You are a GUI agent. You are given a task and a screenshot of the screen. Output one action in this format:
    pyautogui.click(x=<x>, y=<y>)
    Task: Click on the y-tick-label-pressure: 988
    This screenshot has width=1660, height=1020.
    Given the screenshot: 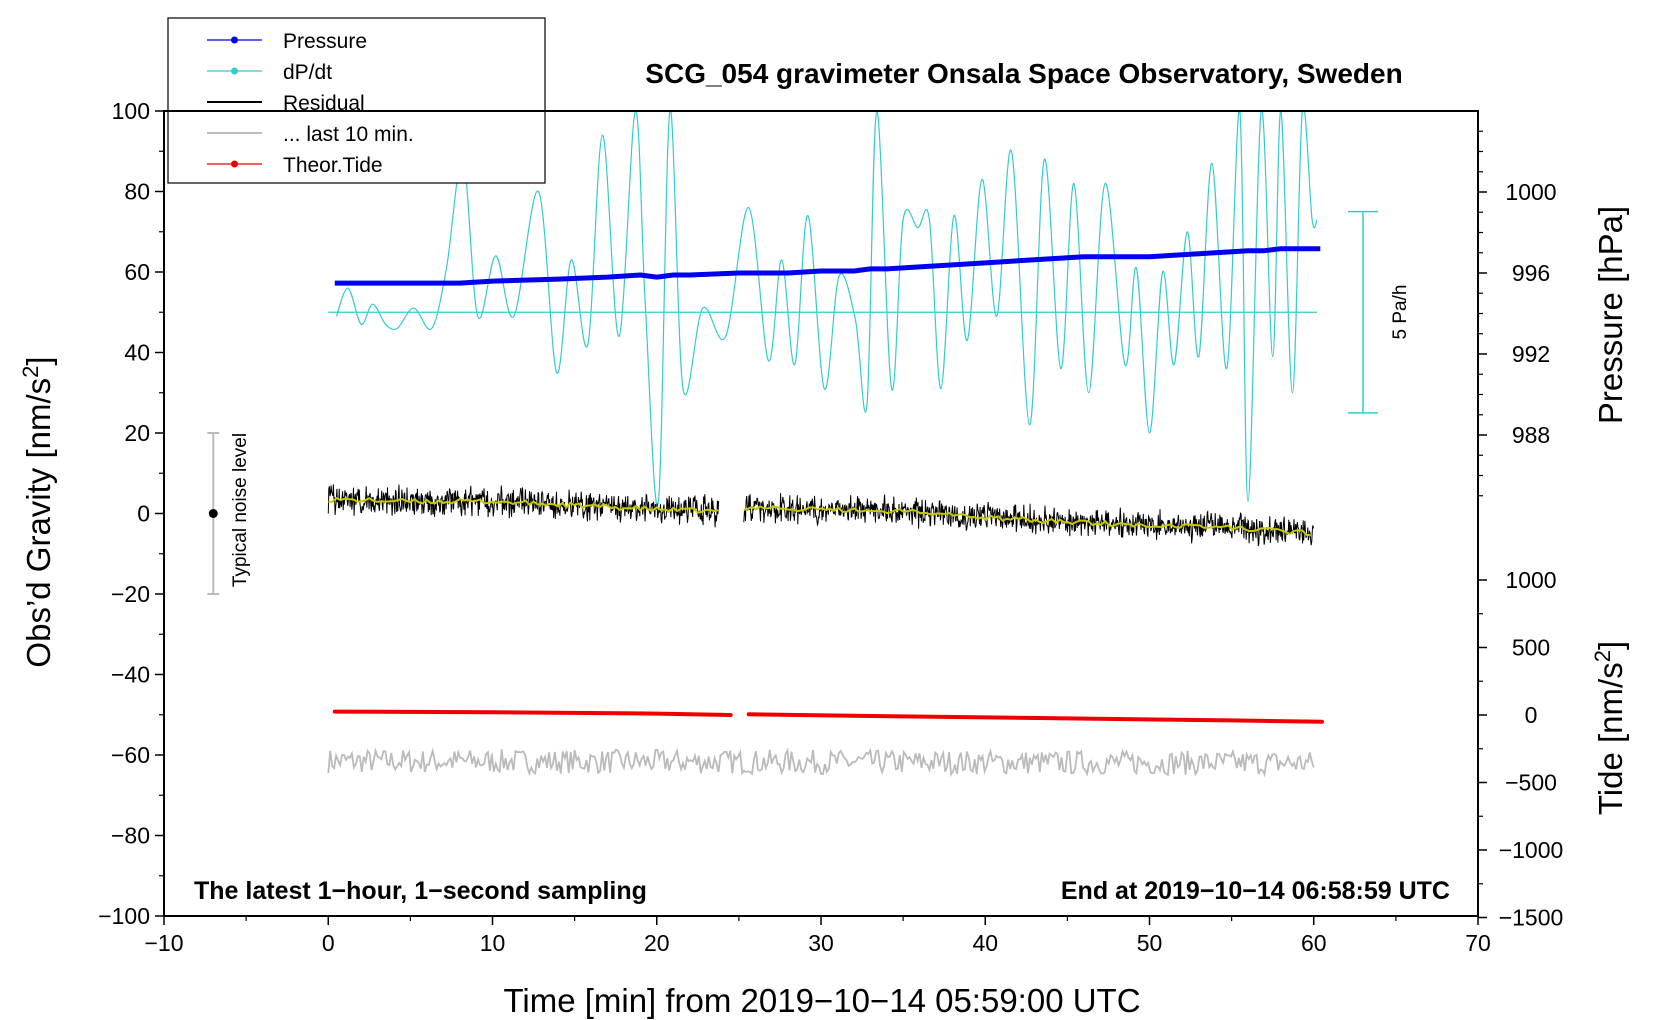 What is the action you would take?
    pyautogui.click(x=1531, y=435)
    